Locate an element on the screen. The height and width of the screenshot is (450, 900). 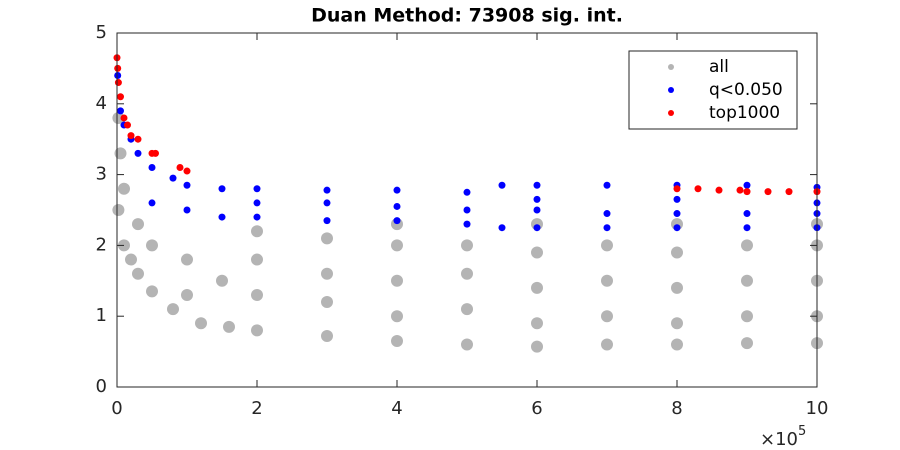
x-tick-label: 6 is located at coordinates (536, 408).